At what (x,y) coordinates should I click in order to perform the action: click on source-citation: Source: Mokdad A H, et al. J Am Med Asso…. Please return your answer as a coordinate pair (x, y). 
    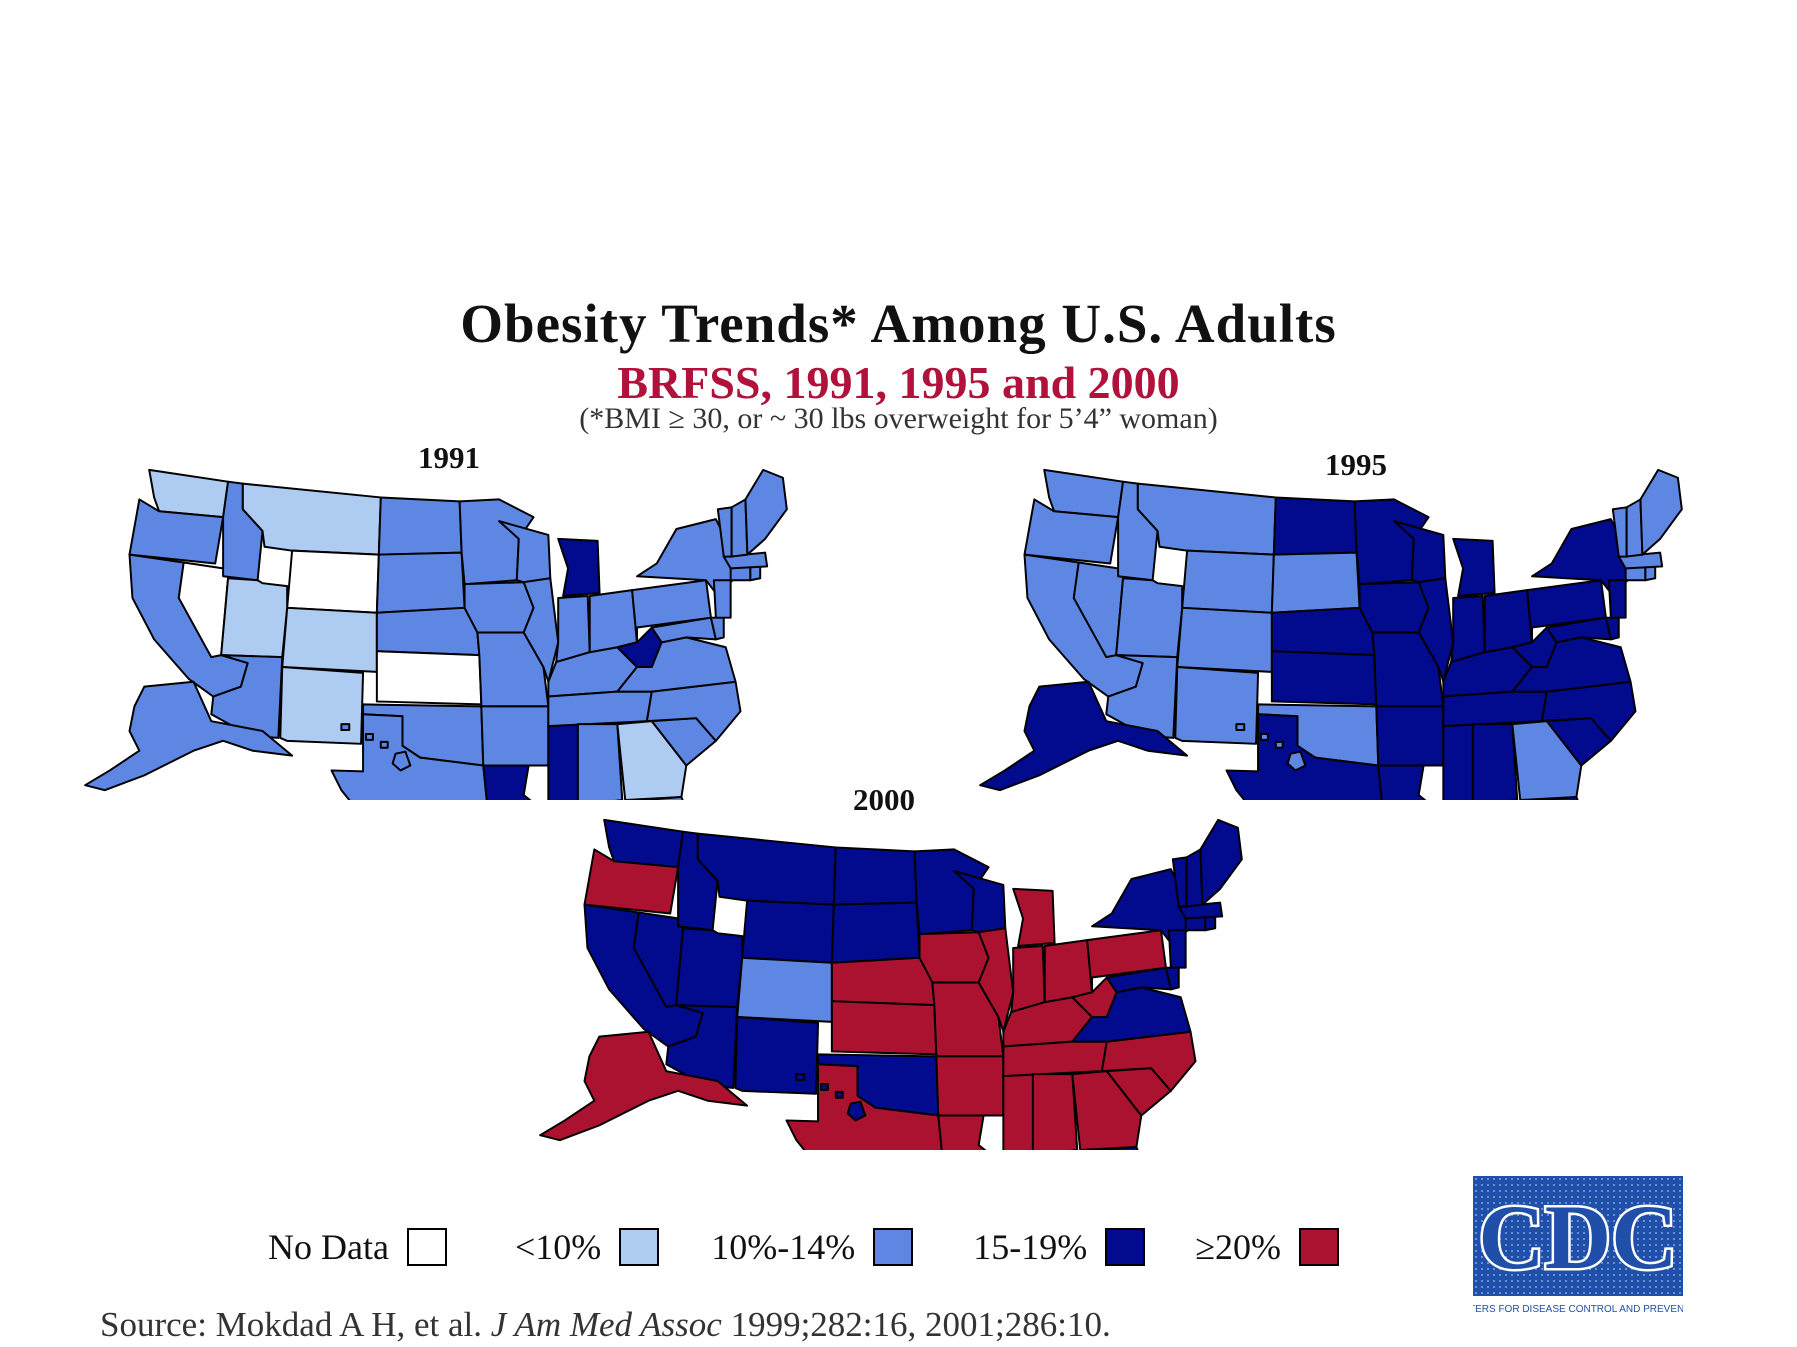
    Looking at the image, I should click on (605, 1325).